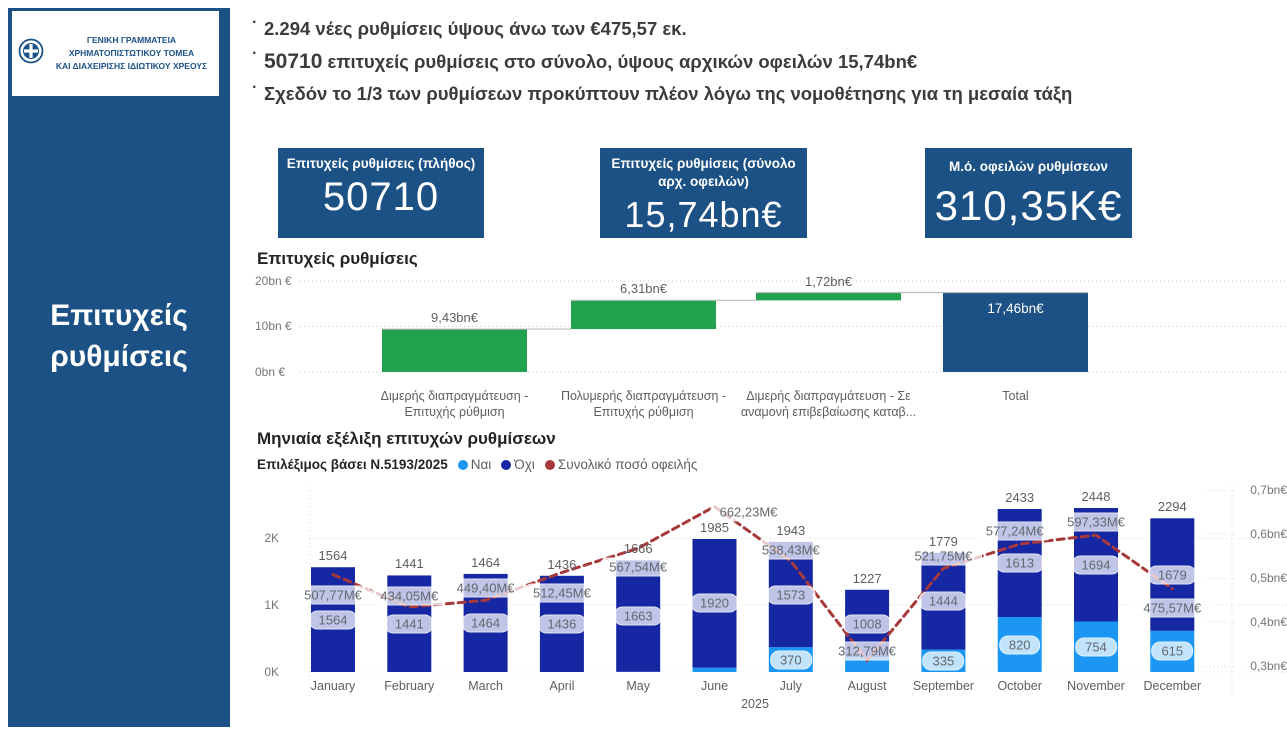 The height and width of the screenshot is (729, 1287). What do you see at coordinates (293, 61) in the screenshot?
I see `bullet-2-count: 50710` at bounding box center [293, 61].